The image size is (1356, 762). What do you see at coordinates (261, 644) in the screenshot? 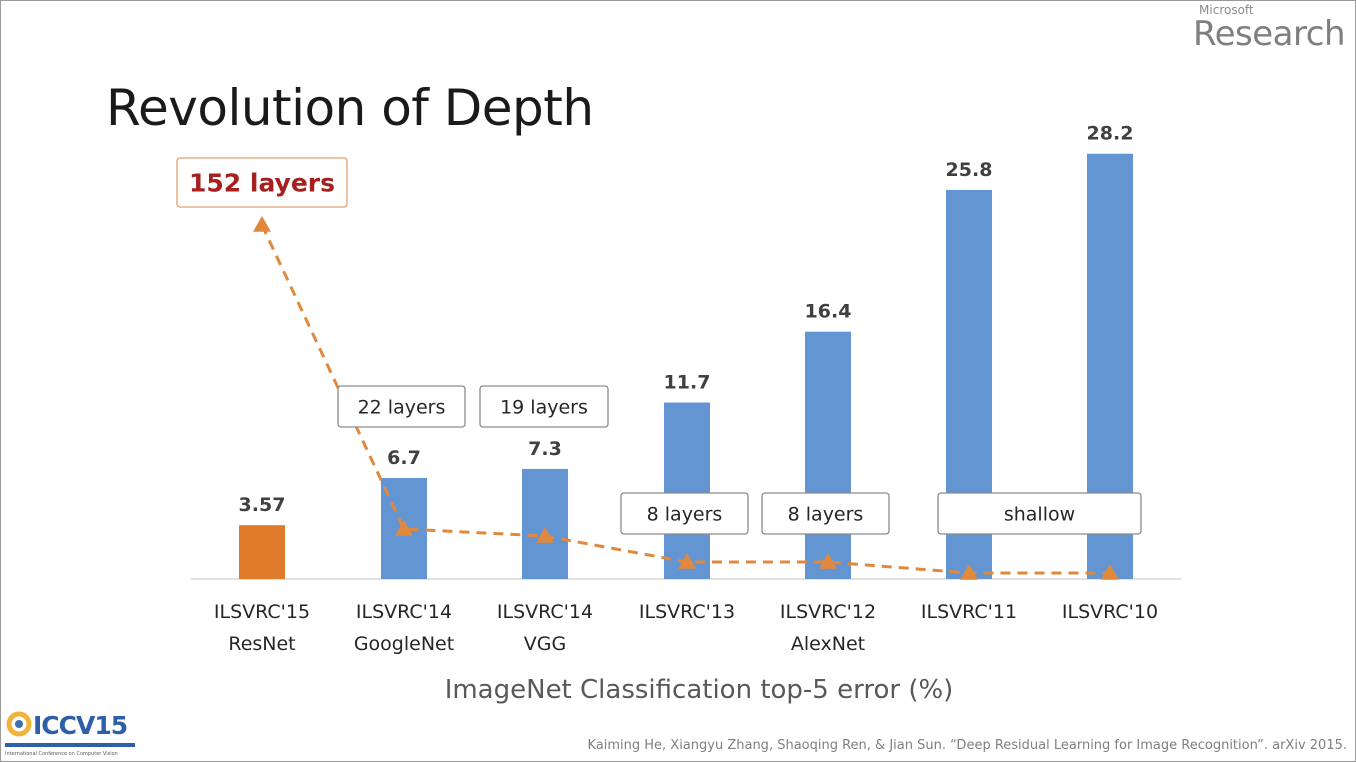
I see `x-tick-label: ResNet` at bounding box center [261, 644].